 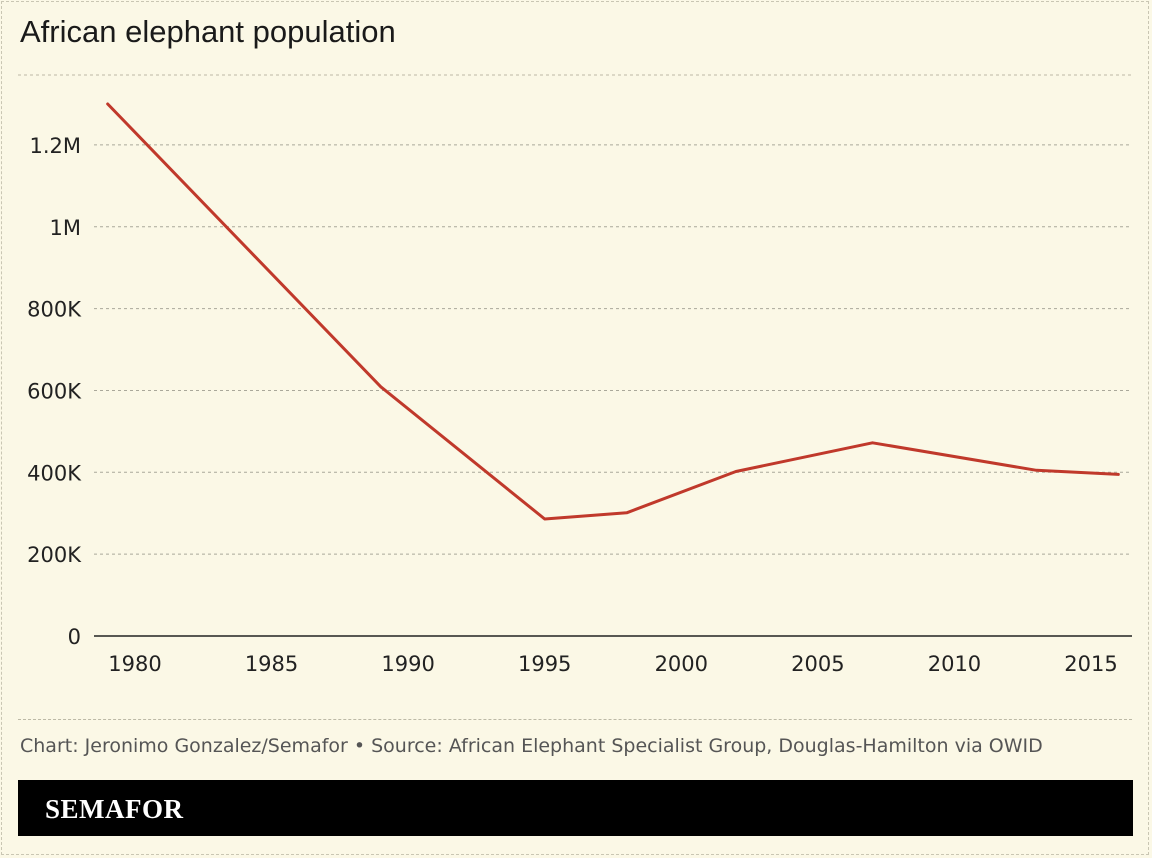 I want to click on x-tick-label: 1985, so click(x=271, y=664).